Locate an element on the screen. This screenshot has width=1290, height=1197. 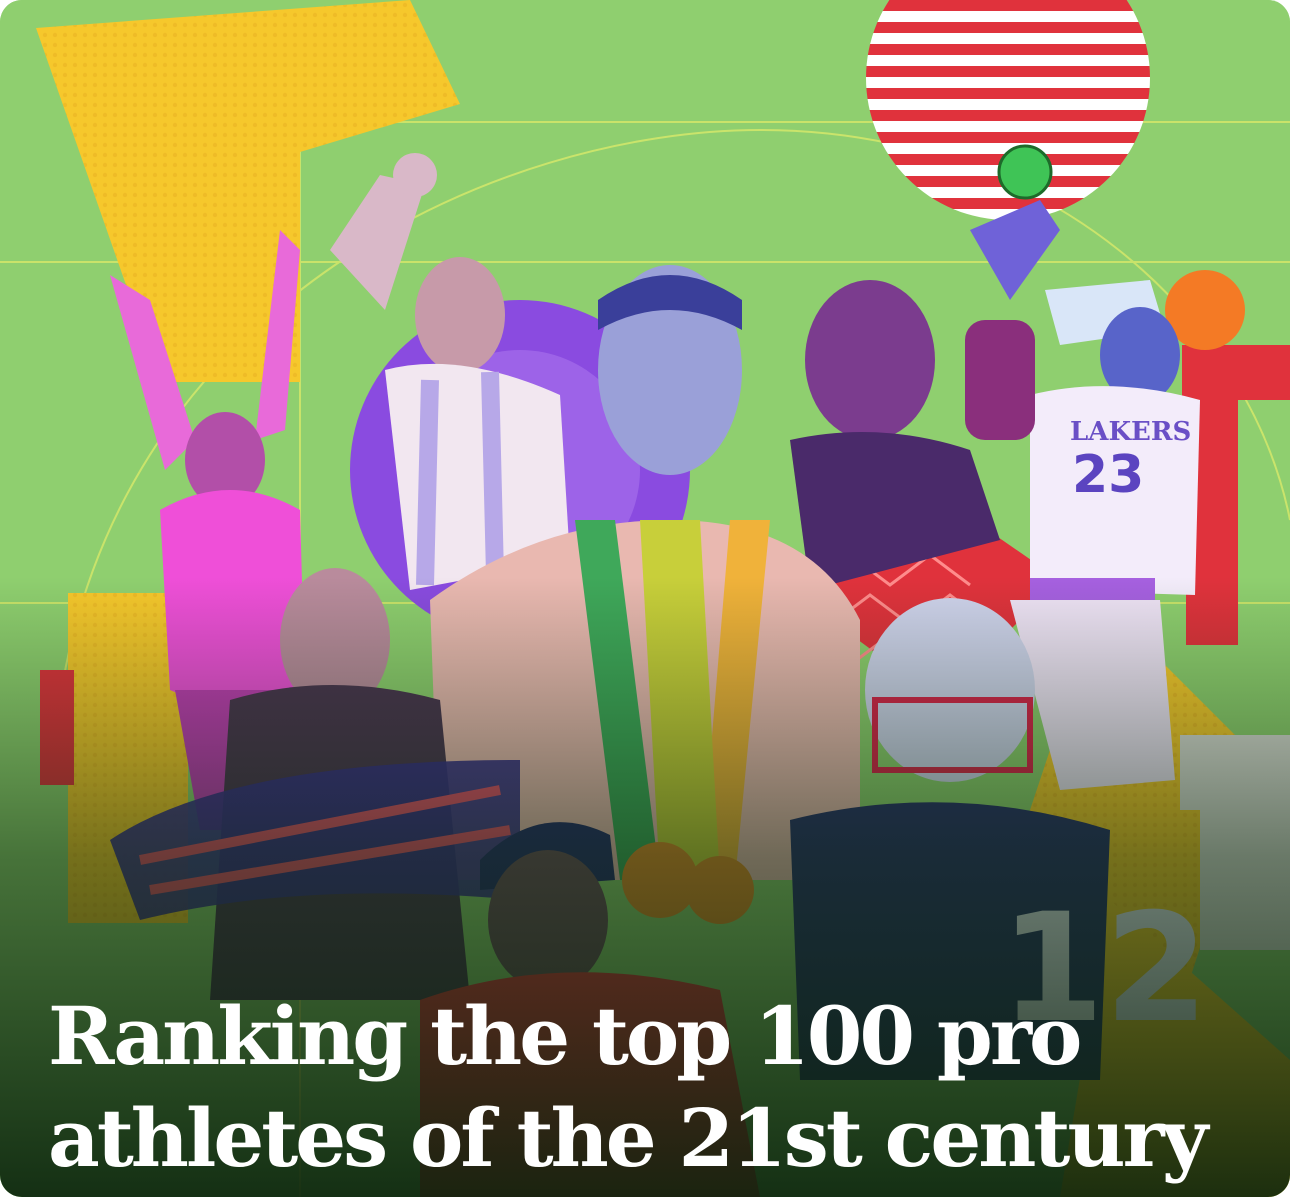
lakers-jersey-text: LAKERS is located at coordinates (1130, 432).